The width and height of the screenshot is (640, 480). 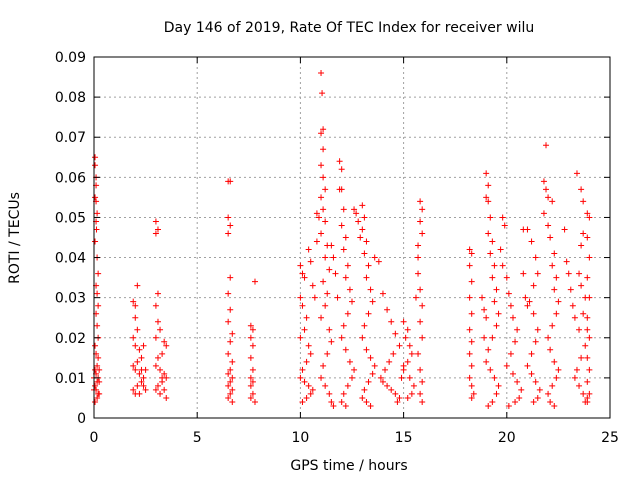 What do you see at coordinates (70, 58) in the screenshot?
I see `y-tick-label: 0.09` at bounding box center [70, 58].